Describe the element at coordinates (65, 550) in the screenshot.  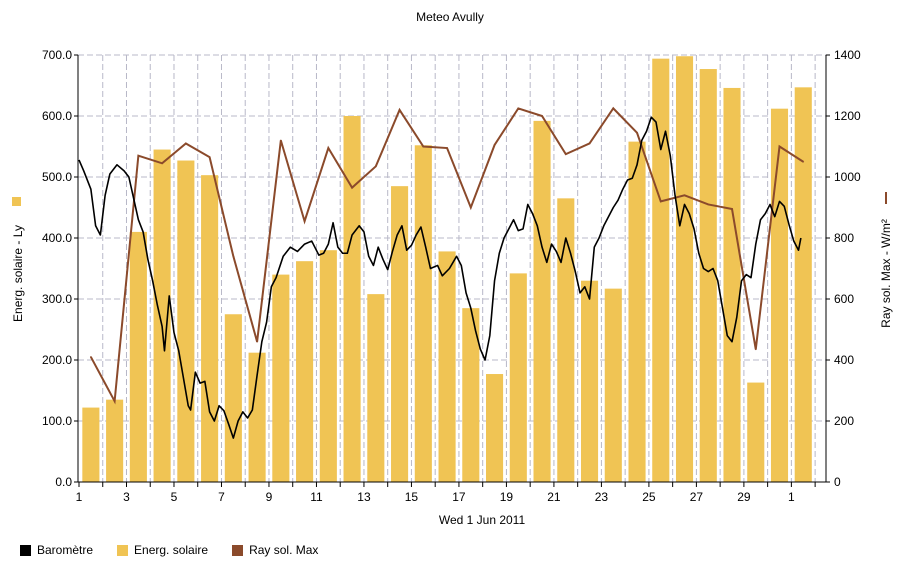
I see `legend-label-barometre: Baromètre` at that location.